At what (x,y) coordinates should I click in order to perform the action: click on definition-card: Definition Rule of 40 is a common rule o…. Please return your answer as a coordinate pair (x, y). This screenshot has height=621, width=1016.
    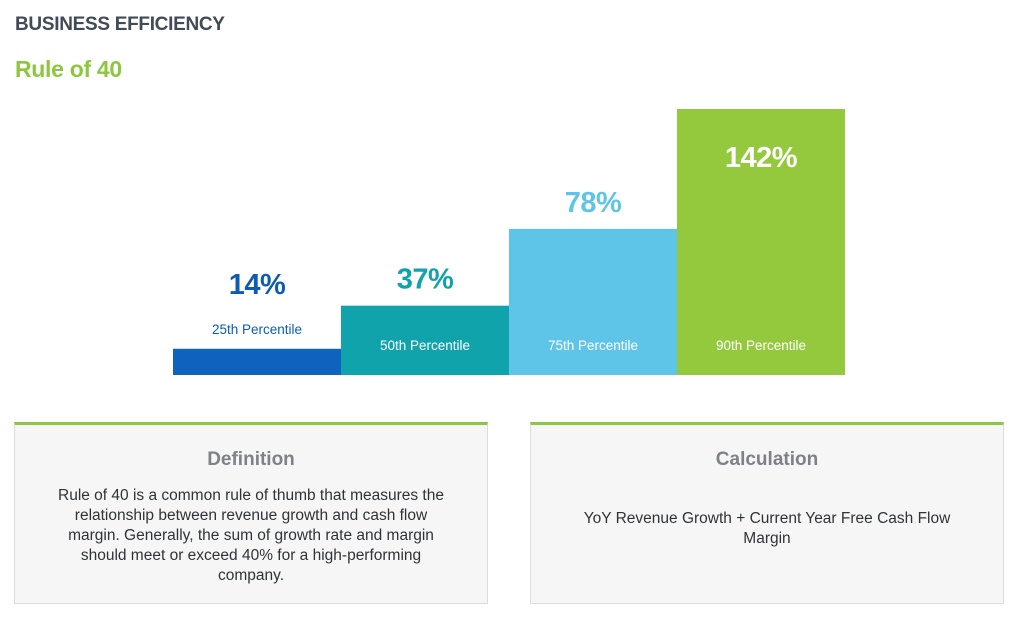
    Looking at the image, I should click on (251, 513).